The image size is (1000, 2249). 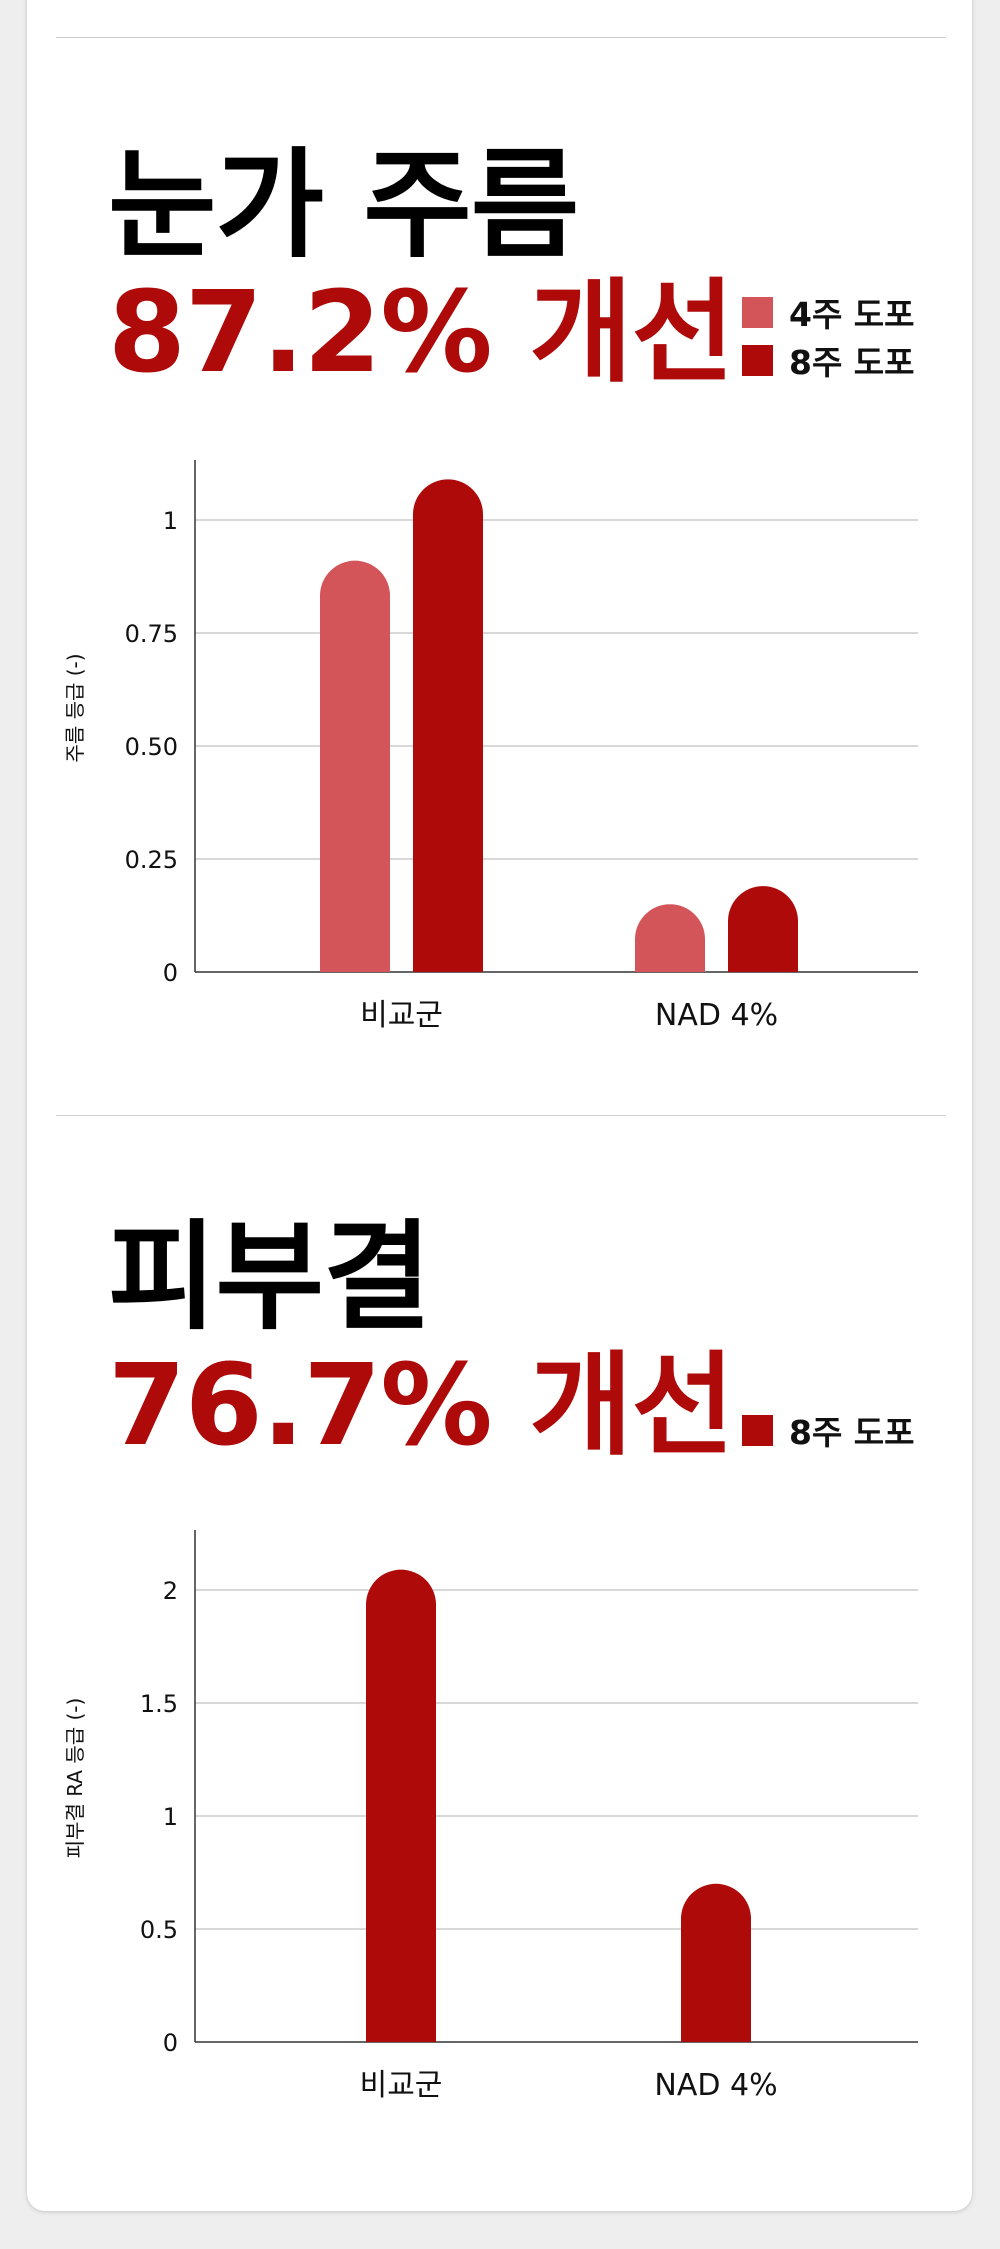 What do you see at coordinates (355, 766) in the screenshot?
I see `bar-4week-control` at bounding box center [355, 766].